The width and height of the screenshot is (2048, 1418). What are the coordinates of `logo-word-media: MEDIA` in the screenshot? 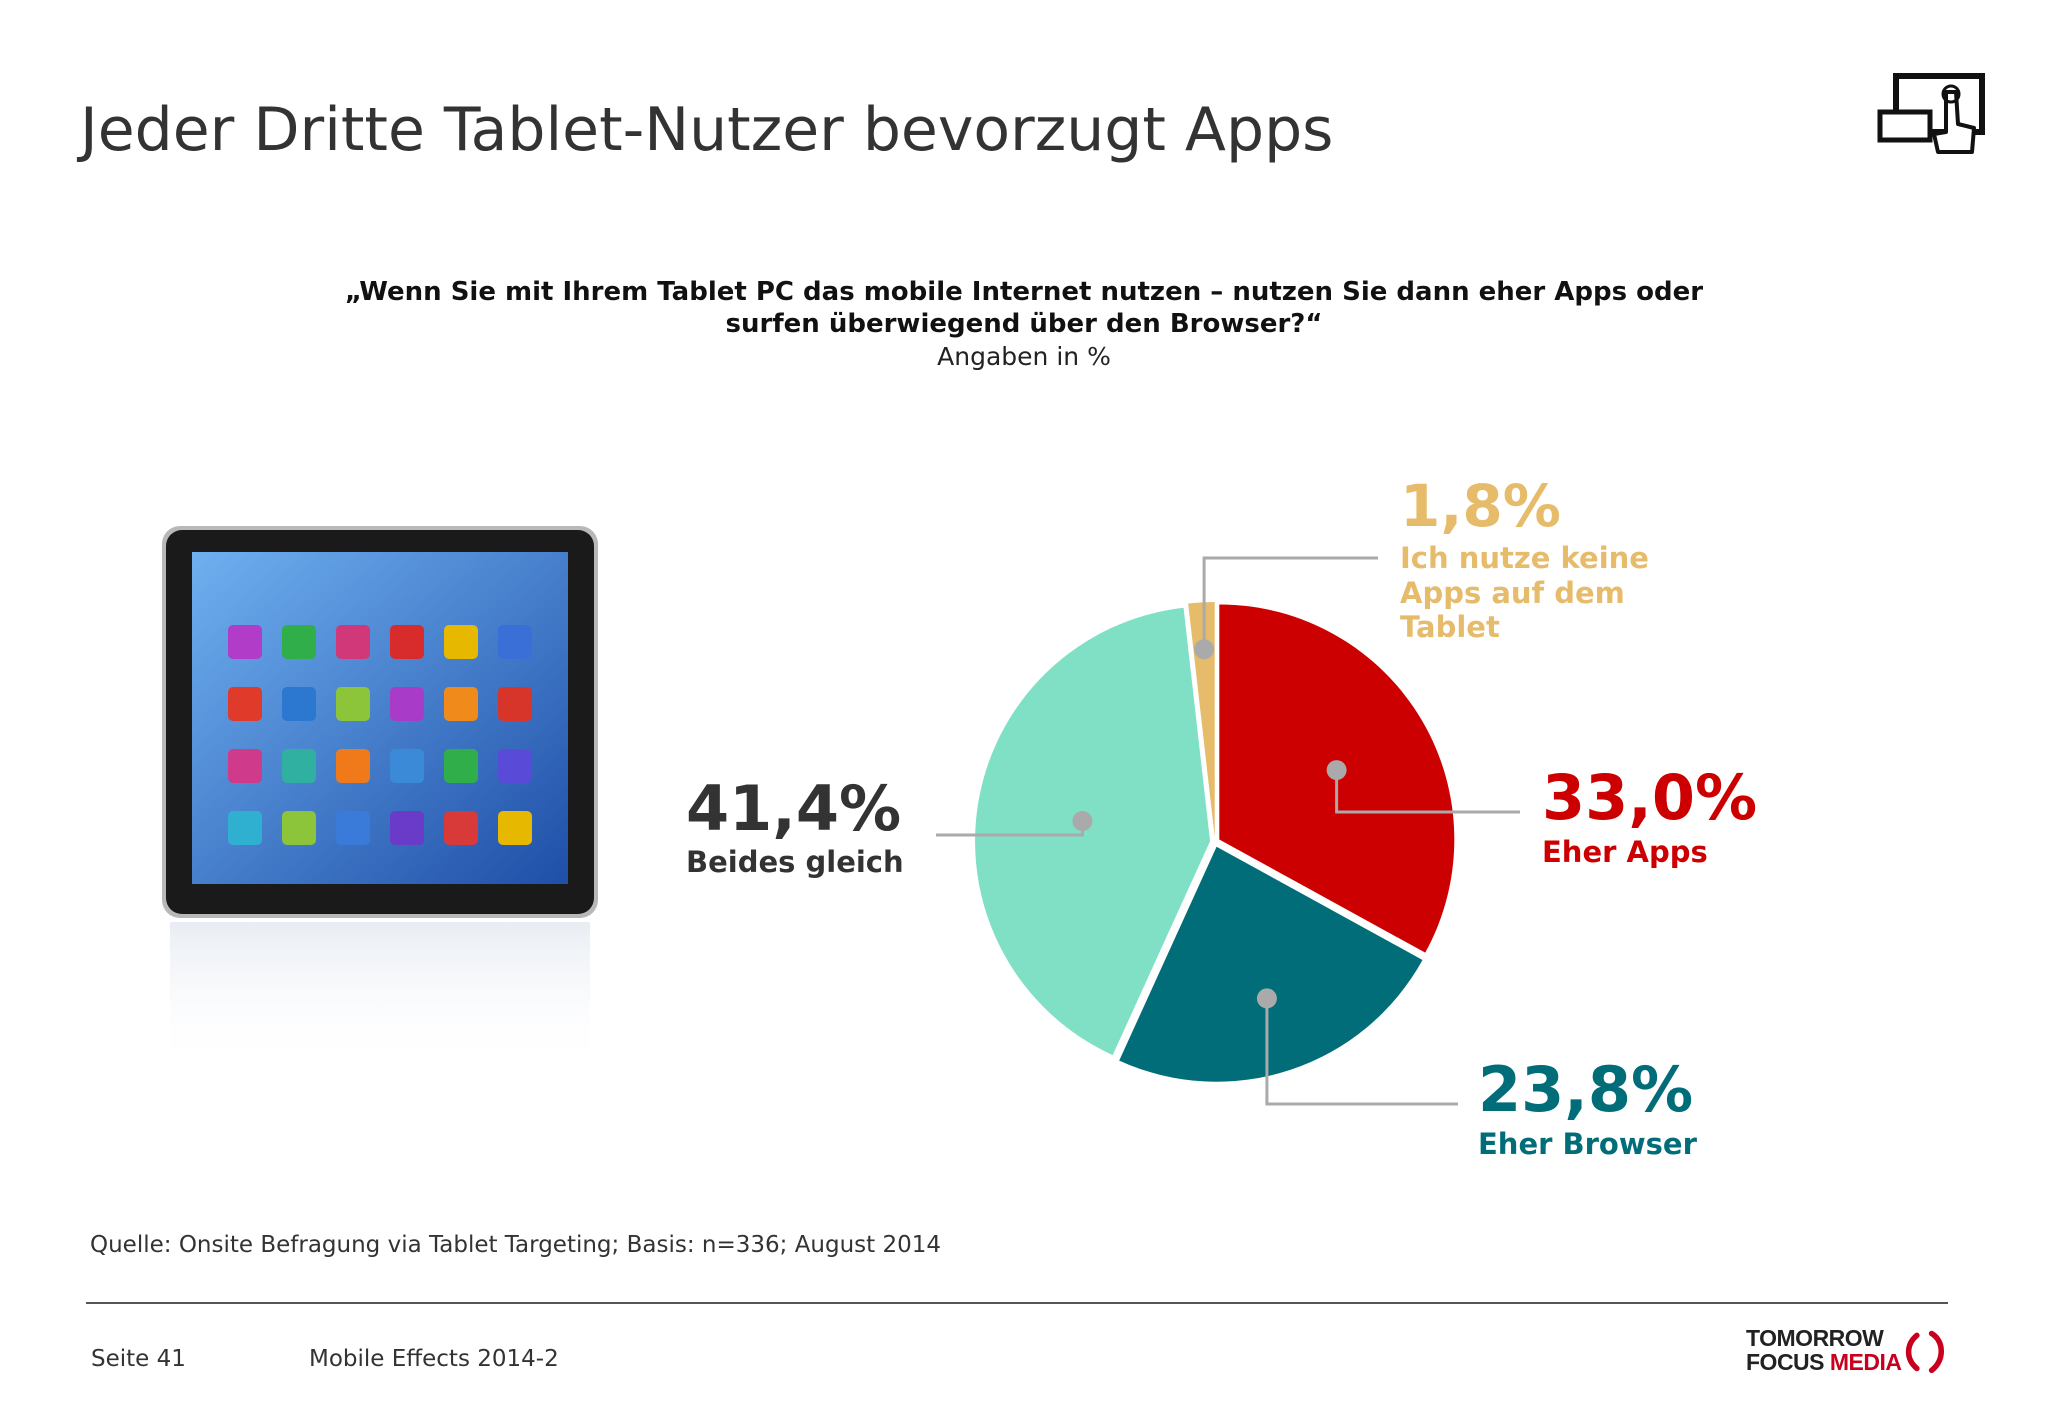 It's located at (1865, 1362).